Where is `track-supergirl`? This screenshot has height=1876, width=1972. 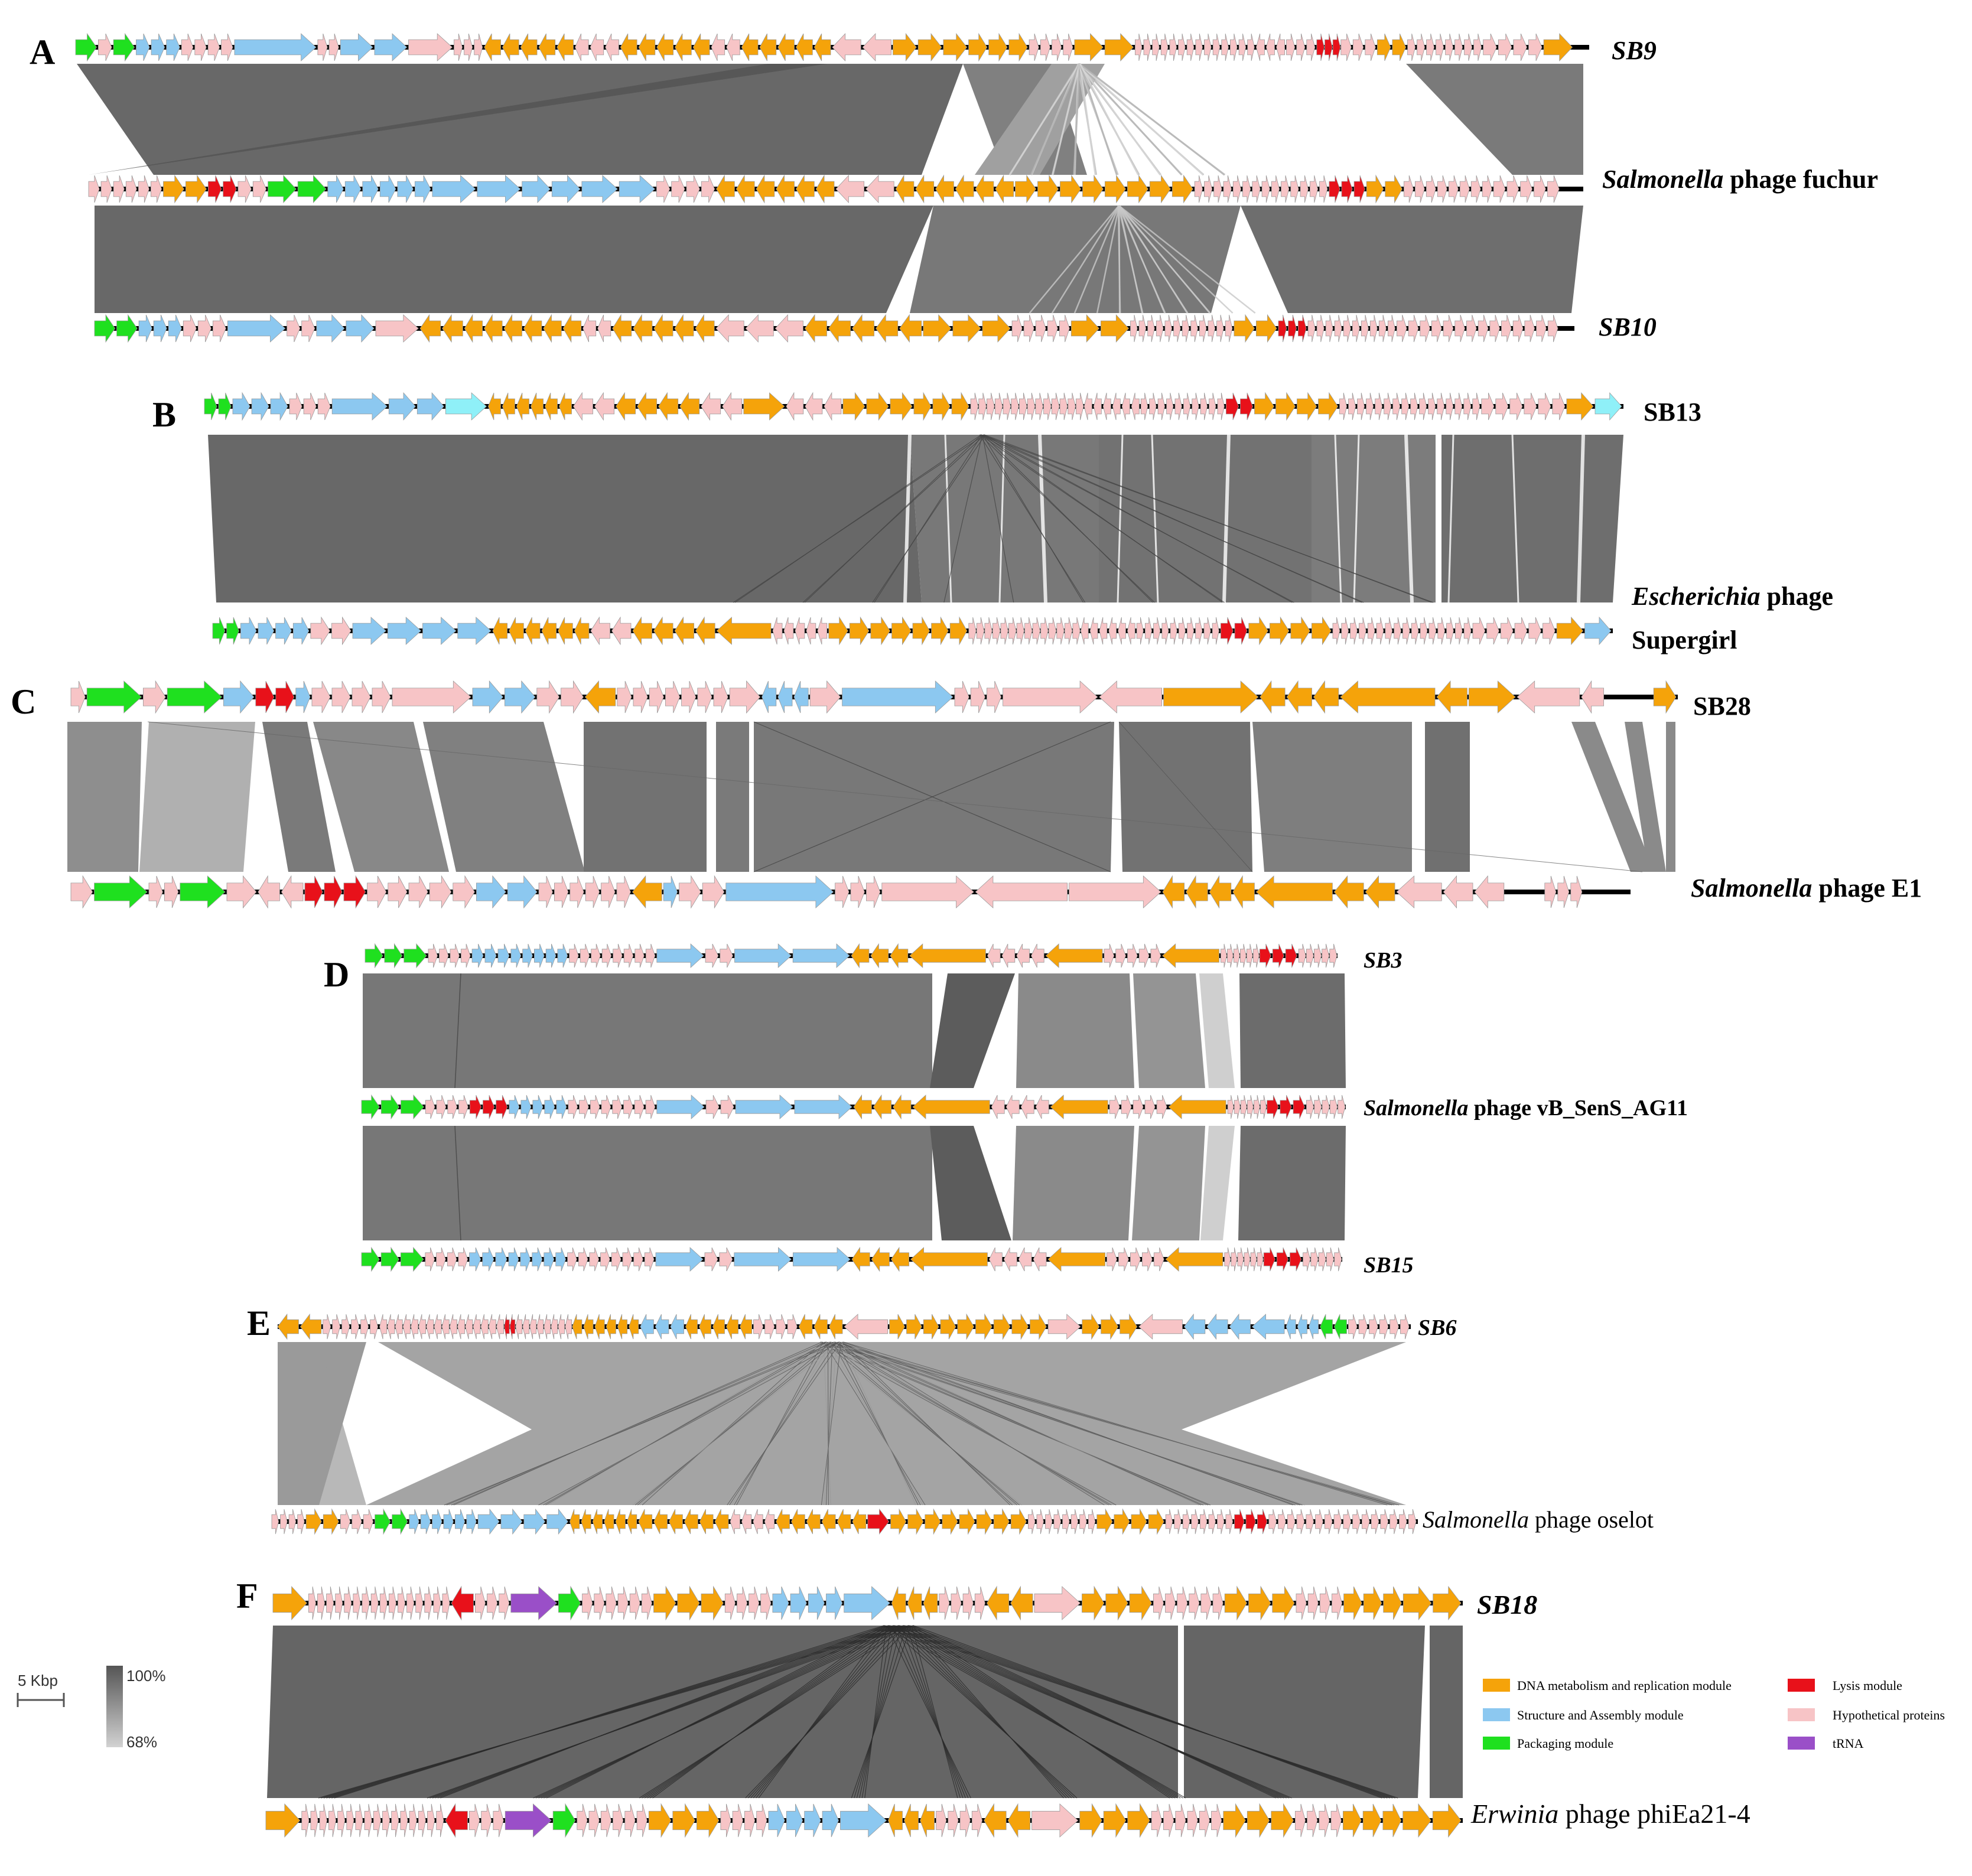
track-supergirl is located at coordinates (913, 631).